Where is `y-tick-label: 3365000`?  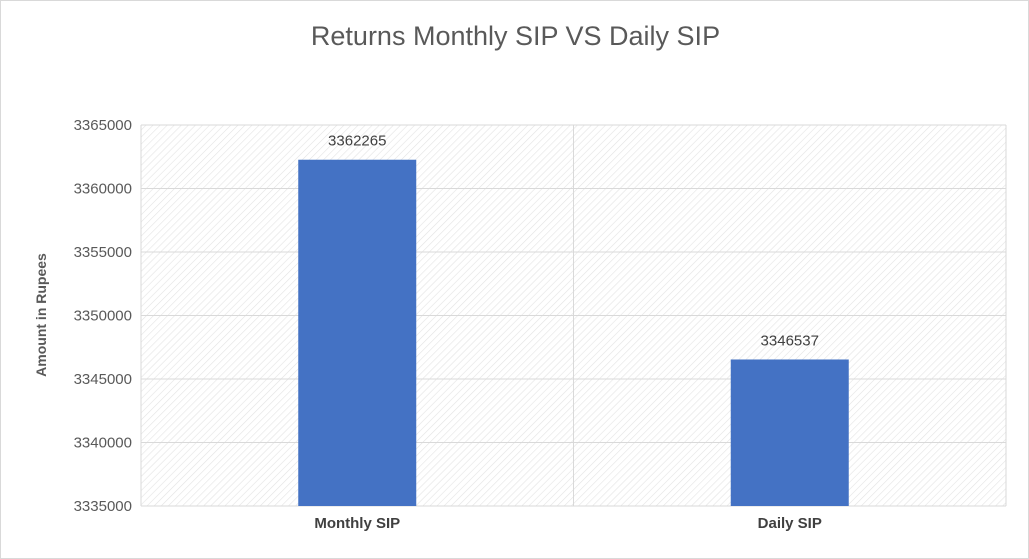
y-tick-label: 3365000 is located at coordinates (103, 125).